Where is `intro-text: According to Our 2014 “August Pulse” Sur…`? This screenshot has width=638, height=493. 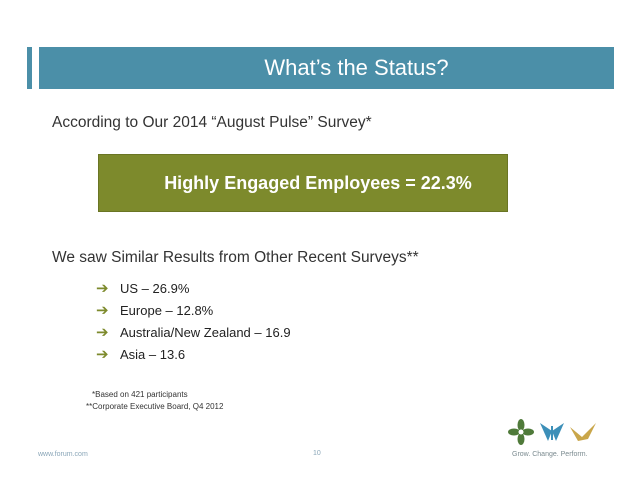
intro-text: According to Our 2014 “August Pulse” Sur… is located at coordinates (212, 122).